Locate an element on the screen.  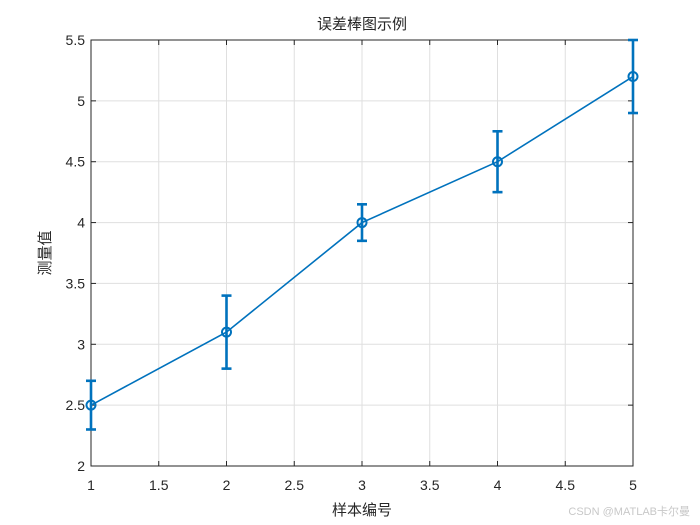
y-tick-label: 5.5 is located at coordinates (76, 40).